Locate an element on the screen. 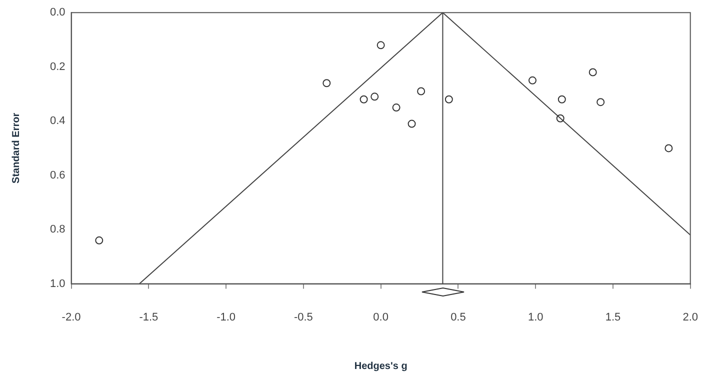  x-tick-label: 0.5 is located at coordinates (458, 317).